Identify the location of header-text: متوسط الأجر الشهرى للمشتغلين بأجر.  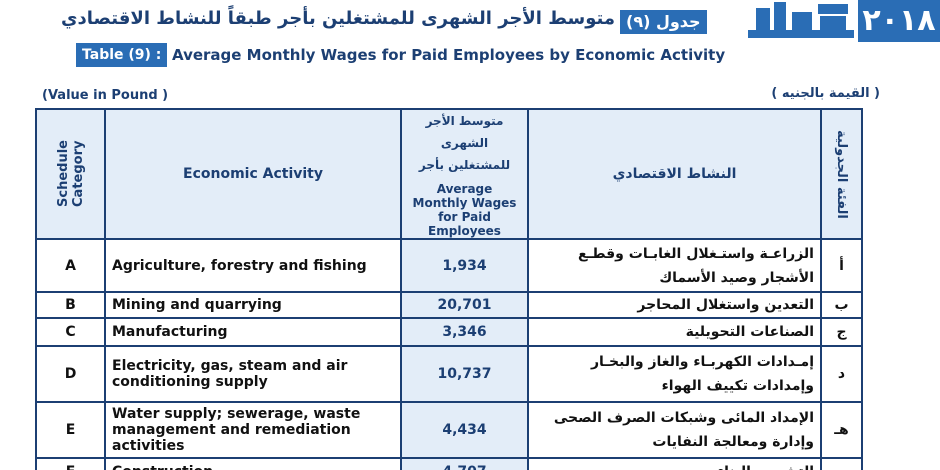
(464, 143).